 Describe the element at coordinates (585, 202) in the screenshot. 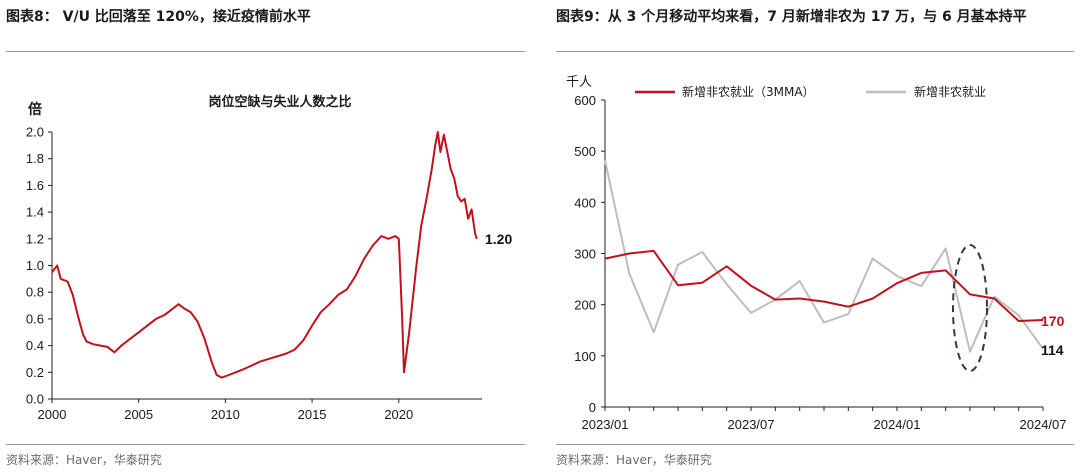

I see `right-y-tick-label: 400` at that location.